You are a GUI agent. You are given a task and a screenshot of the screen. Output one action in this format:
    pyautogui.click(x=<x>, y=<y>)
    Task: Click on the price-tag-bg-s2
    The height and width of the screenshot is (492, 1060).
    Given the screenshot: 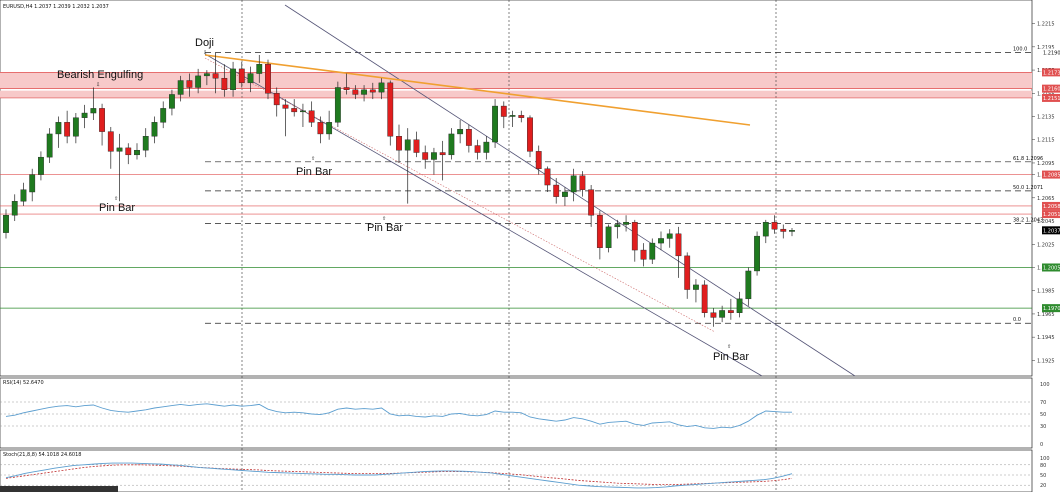 What is the action you would take?
    pyautogui.click(x=1051, y=308)
    